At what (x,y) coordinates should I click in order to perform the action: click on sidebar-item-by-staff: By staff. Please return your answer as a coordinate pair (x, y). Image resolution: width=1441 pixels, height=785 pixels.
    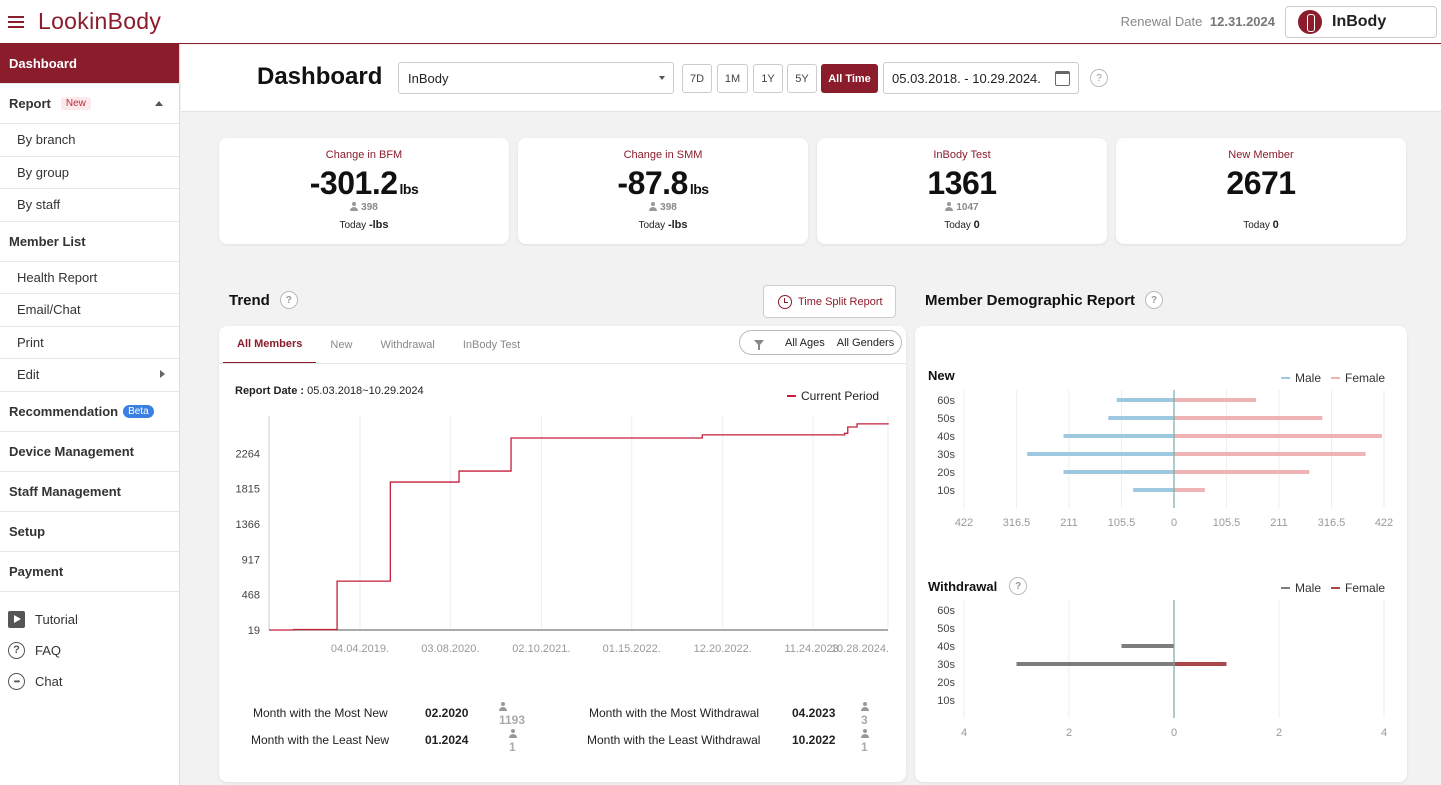
    Looking at the image, I should click on (89, 205).